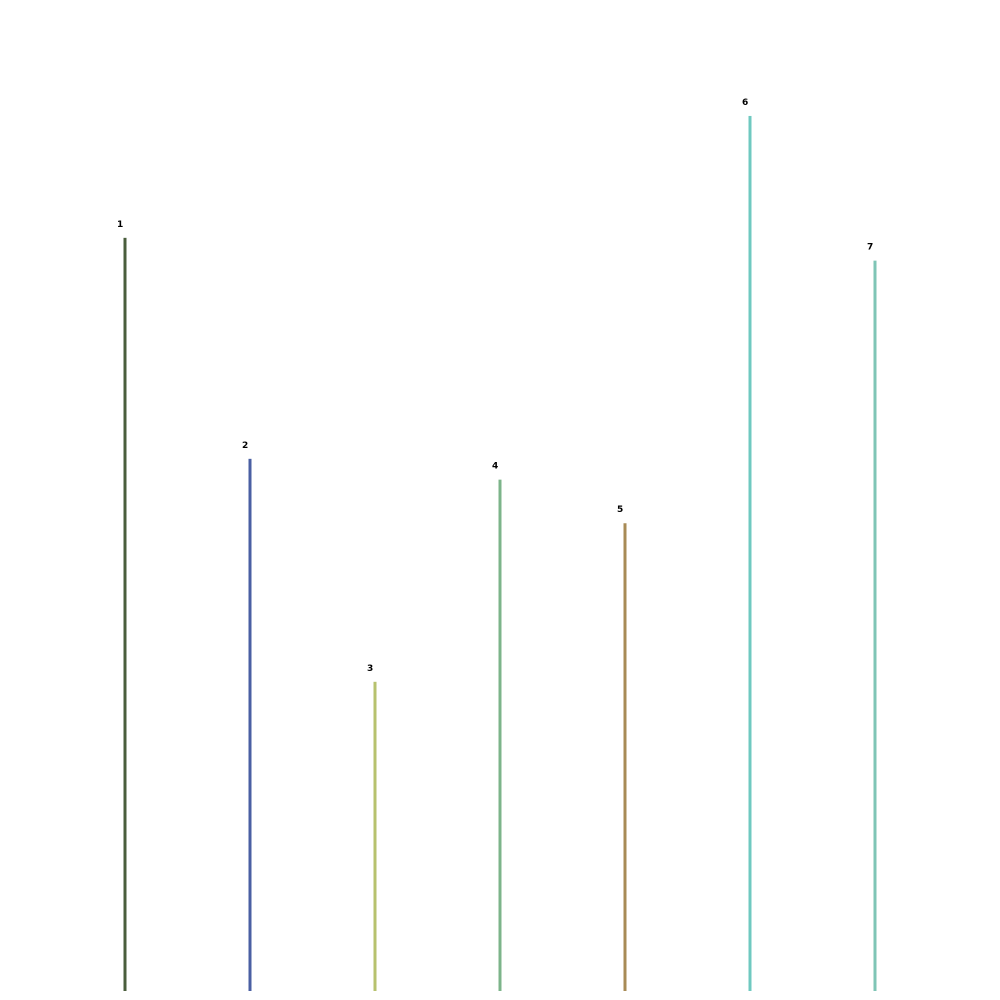  Describe the element at coordinates (370, 669) in the screenshot. I see `bar-label-3: 3` at that location.